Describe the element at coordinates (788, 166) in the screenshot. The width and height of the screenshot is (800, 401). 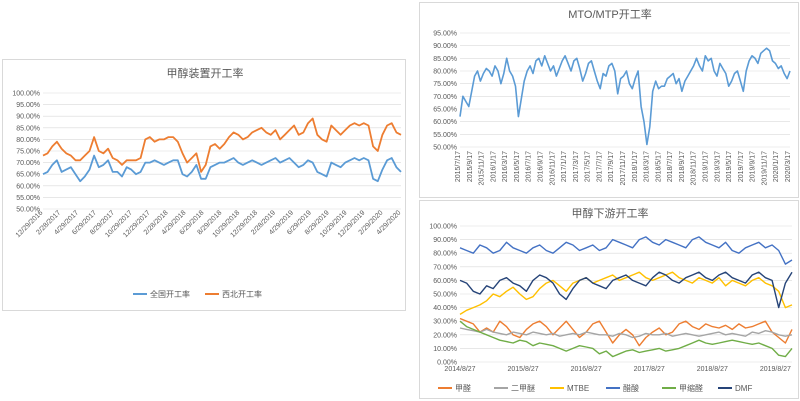
I see `x-tick-label: 2020/3/17` at that location.